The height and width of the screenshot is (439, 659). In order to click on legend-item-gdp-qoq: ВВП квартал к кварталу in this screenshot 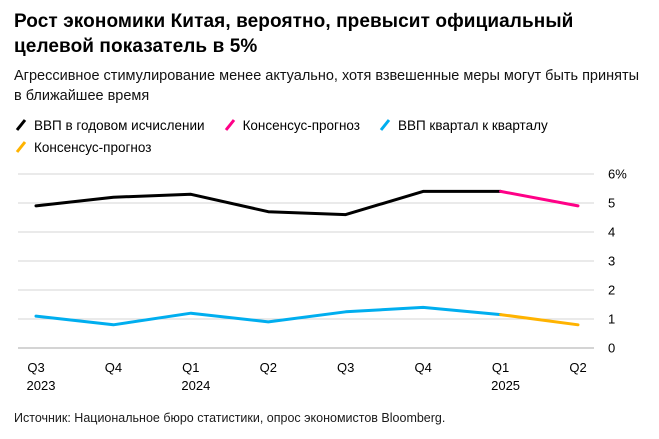, I will do `click(463, 125)`.